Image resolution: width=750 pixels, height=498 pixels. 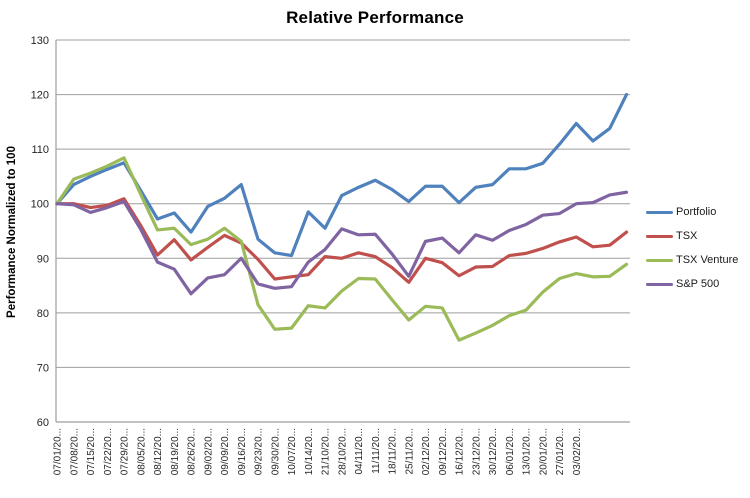 What do you see at coordinates (342, 240) in the screenshot?
I see `series-line-tsx` at bounding box center [342, 240].